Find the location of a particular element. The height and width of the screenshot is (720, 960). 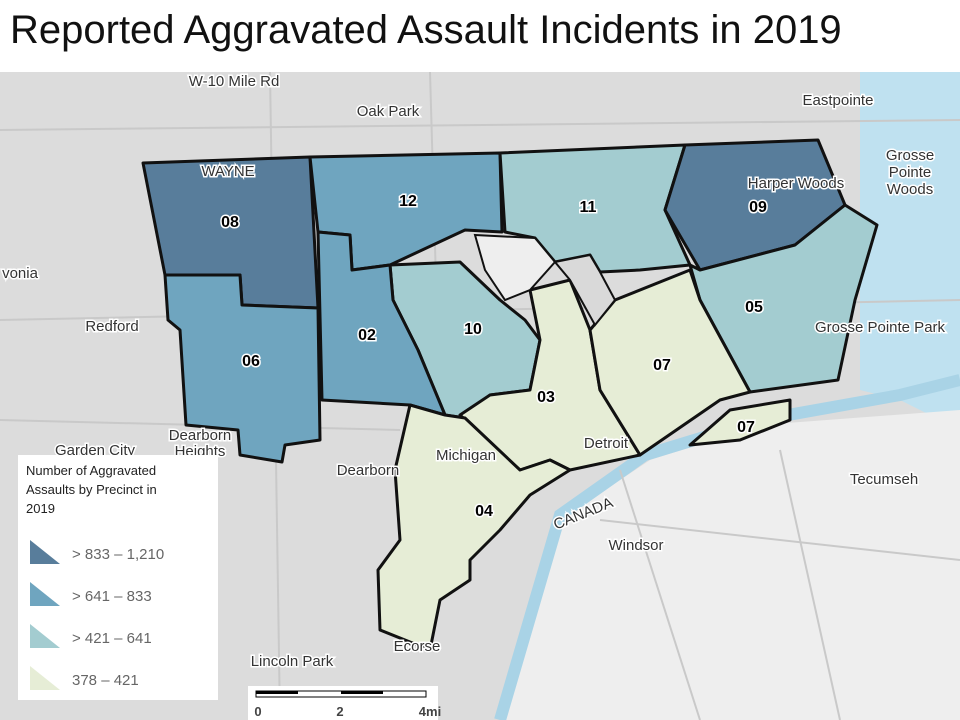

legend-box is located at coordinates (118, 577).